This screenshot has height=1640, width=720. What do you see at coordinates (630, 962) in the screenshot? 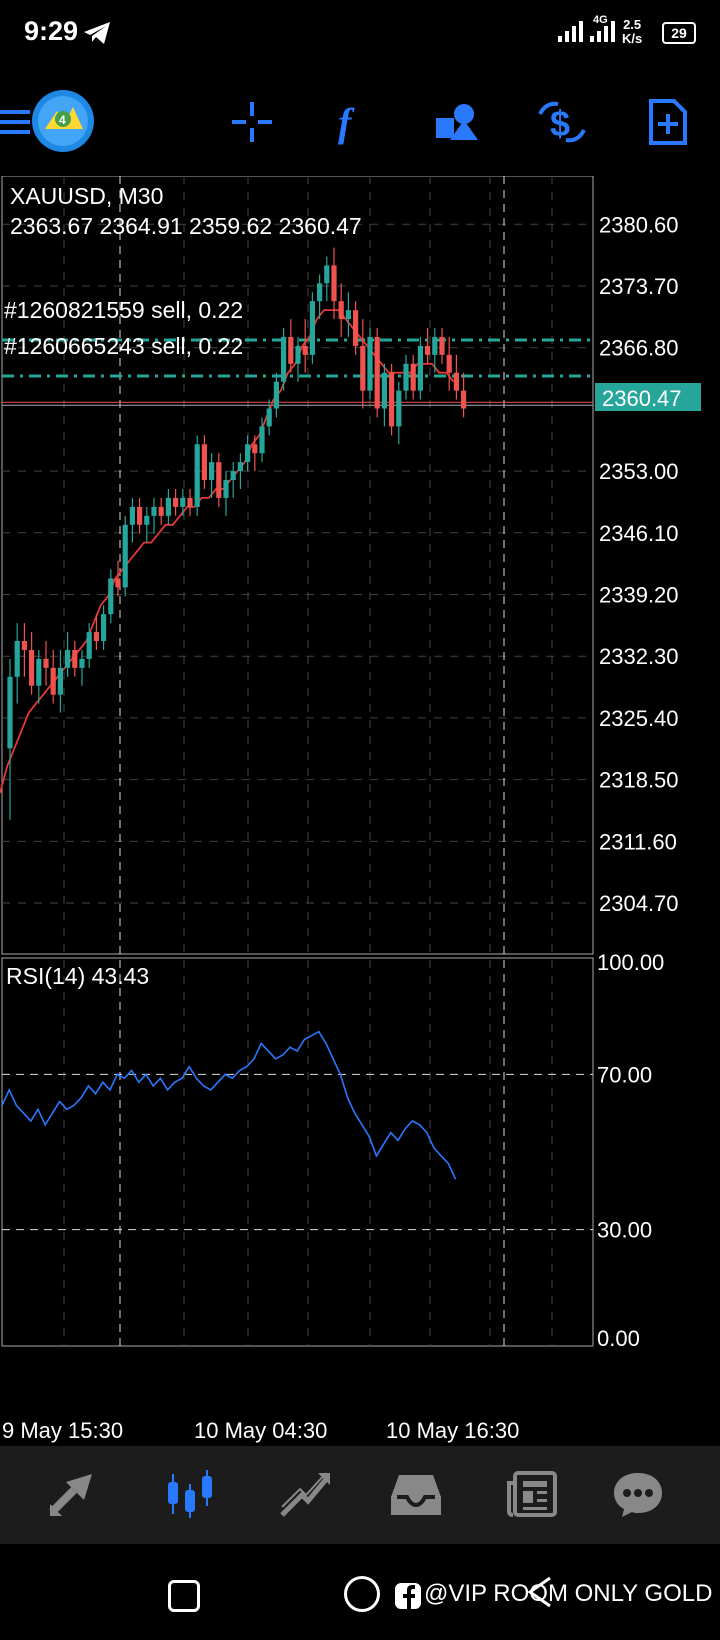
I see `rsi-axis-label: 100.00` at bounding box center [630, 962].